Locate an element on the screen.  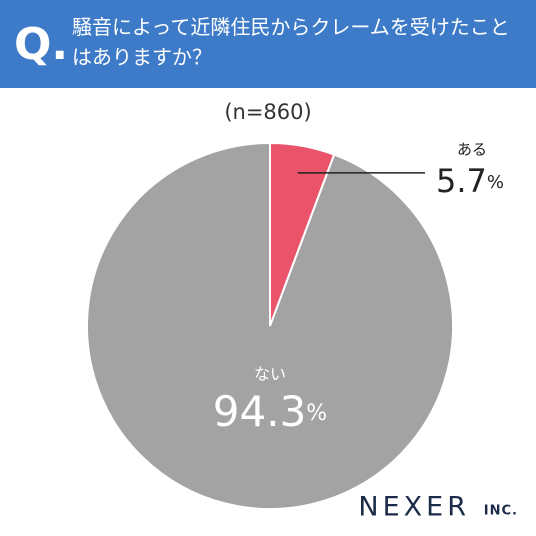
subtitle: (n=860) is located at coordinates (267, 112).